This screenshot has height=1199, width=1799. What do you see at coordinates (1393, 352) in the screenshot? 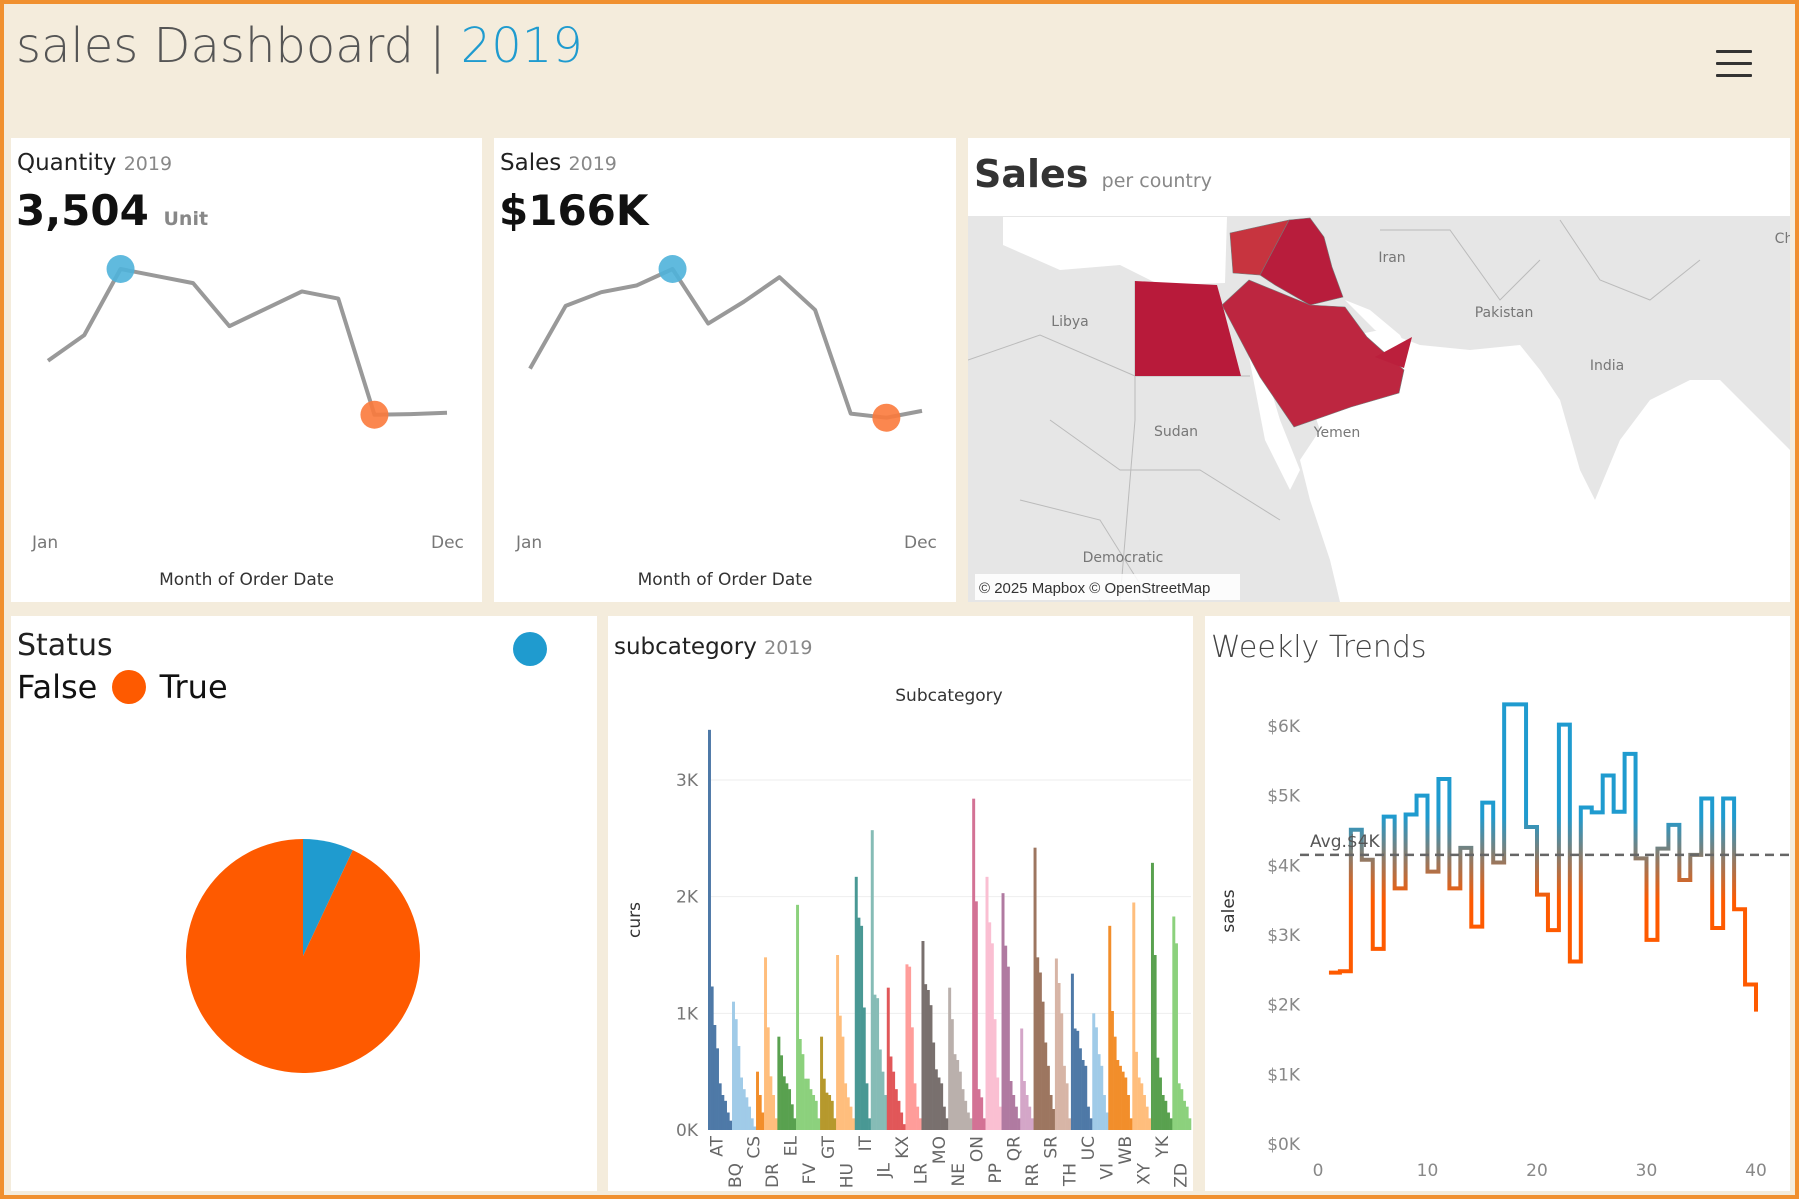
I see `country-uae` at bounding box center [1393, 352].